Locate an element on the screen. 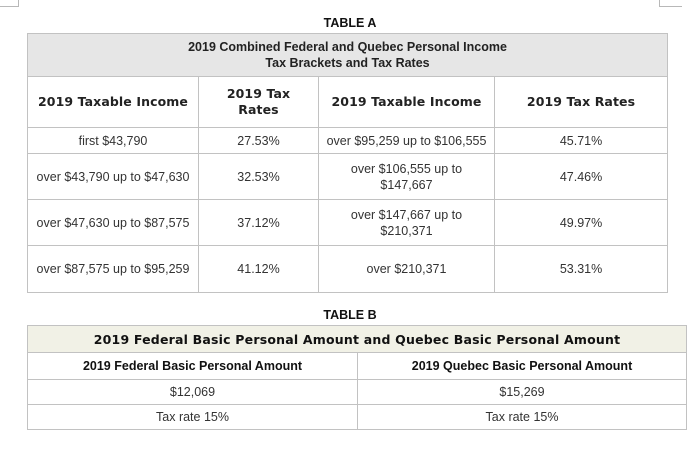 The image size is (700, 458). taxable-income-cell: over $87,575 up to $95,259 is located at coordinates (113, 269).